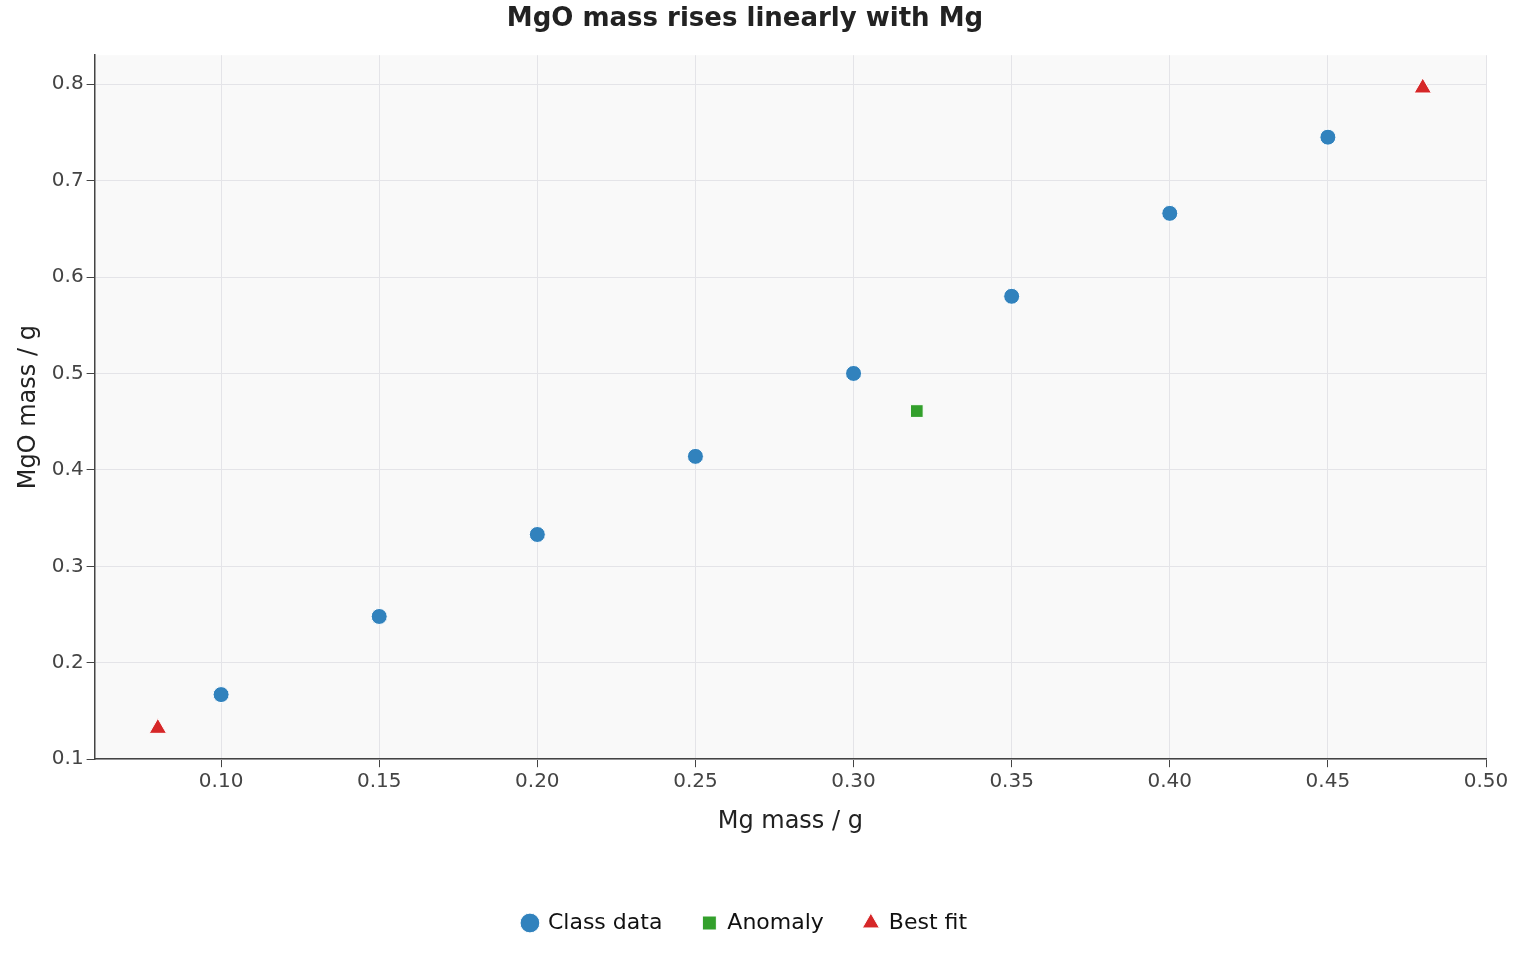 This screenshot has height=960, width=1520. Describe the element at coordinates (1486, 780) in the screenshot. I see `x-tick-label: 0.50` at that location.